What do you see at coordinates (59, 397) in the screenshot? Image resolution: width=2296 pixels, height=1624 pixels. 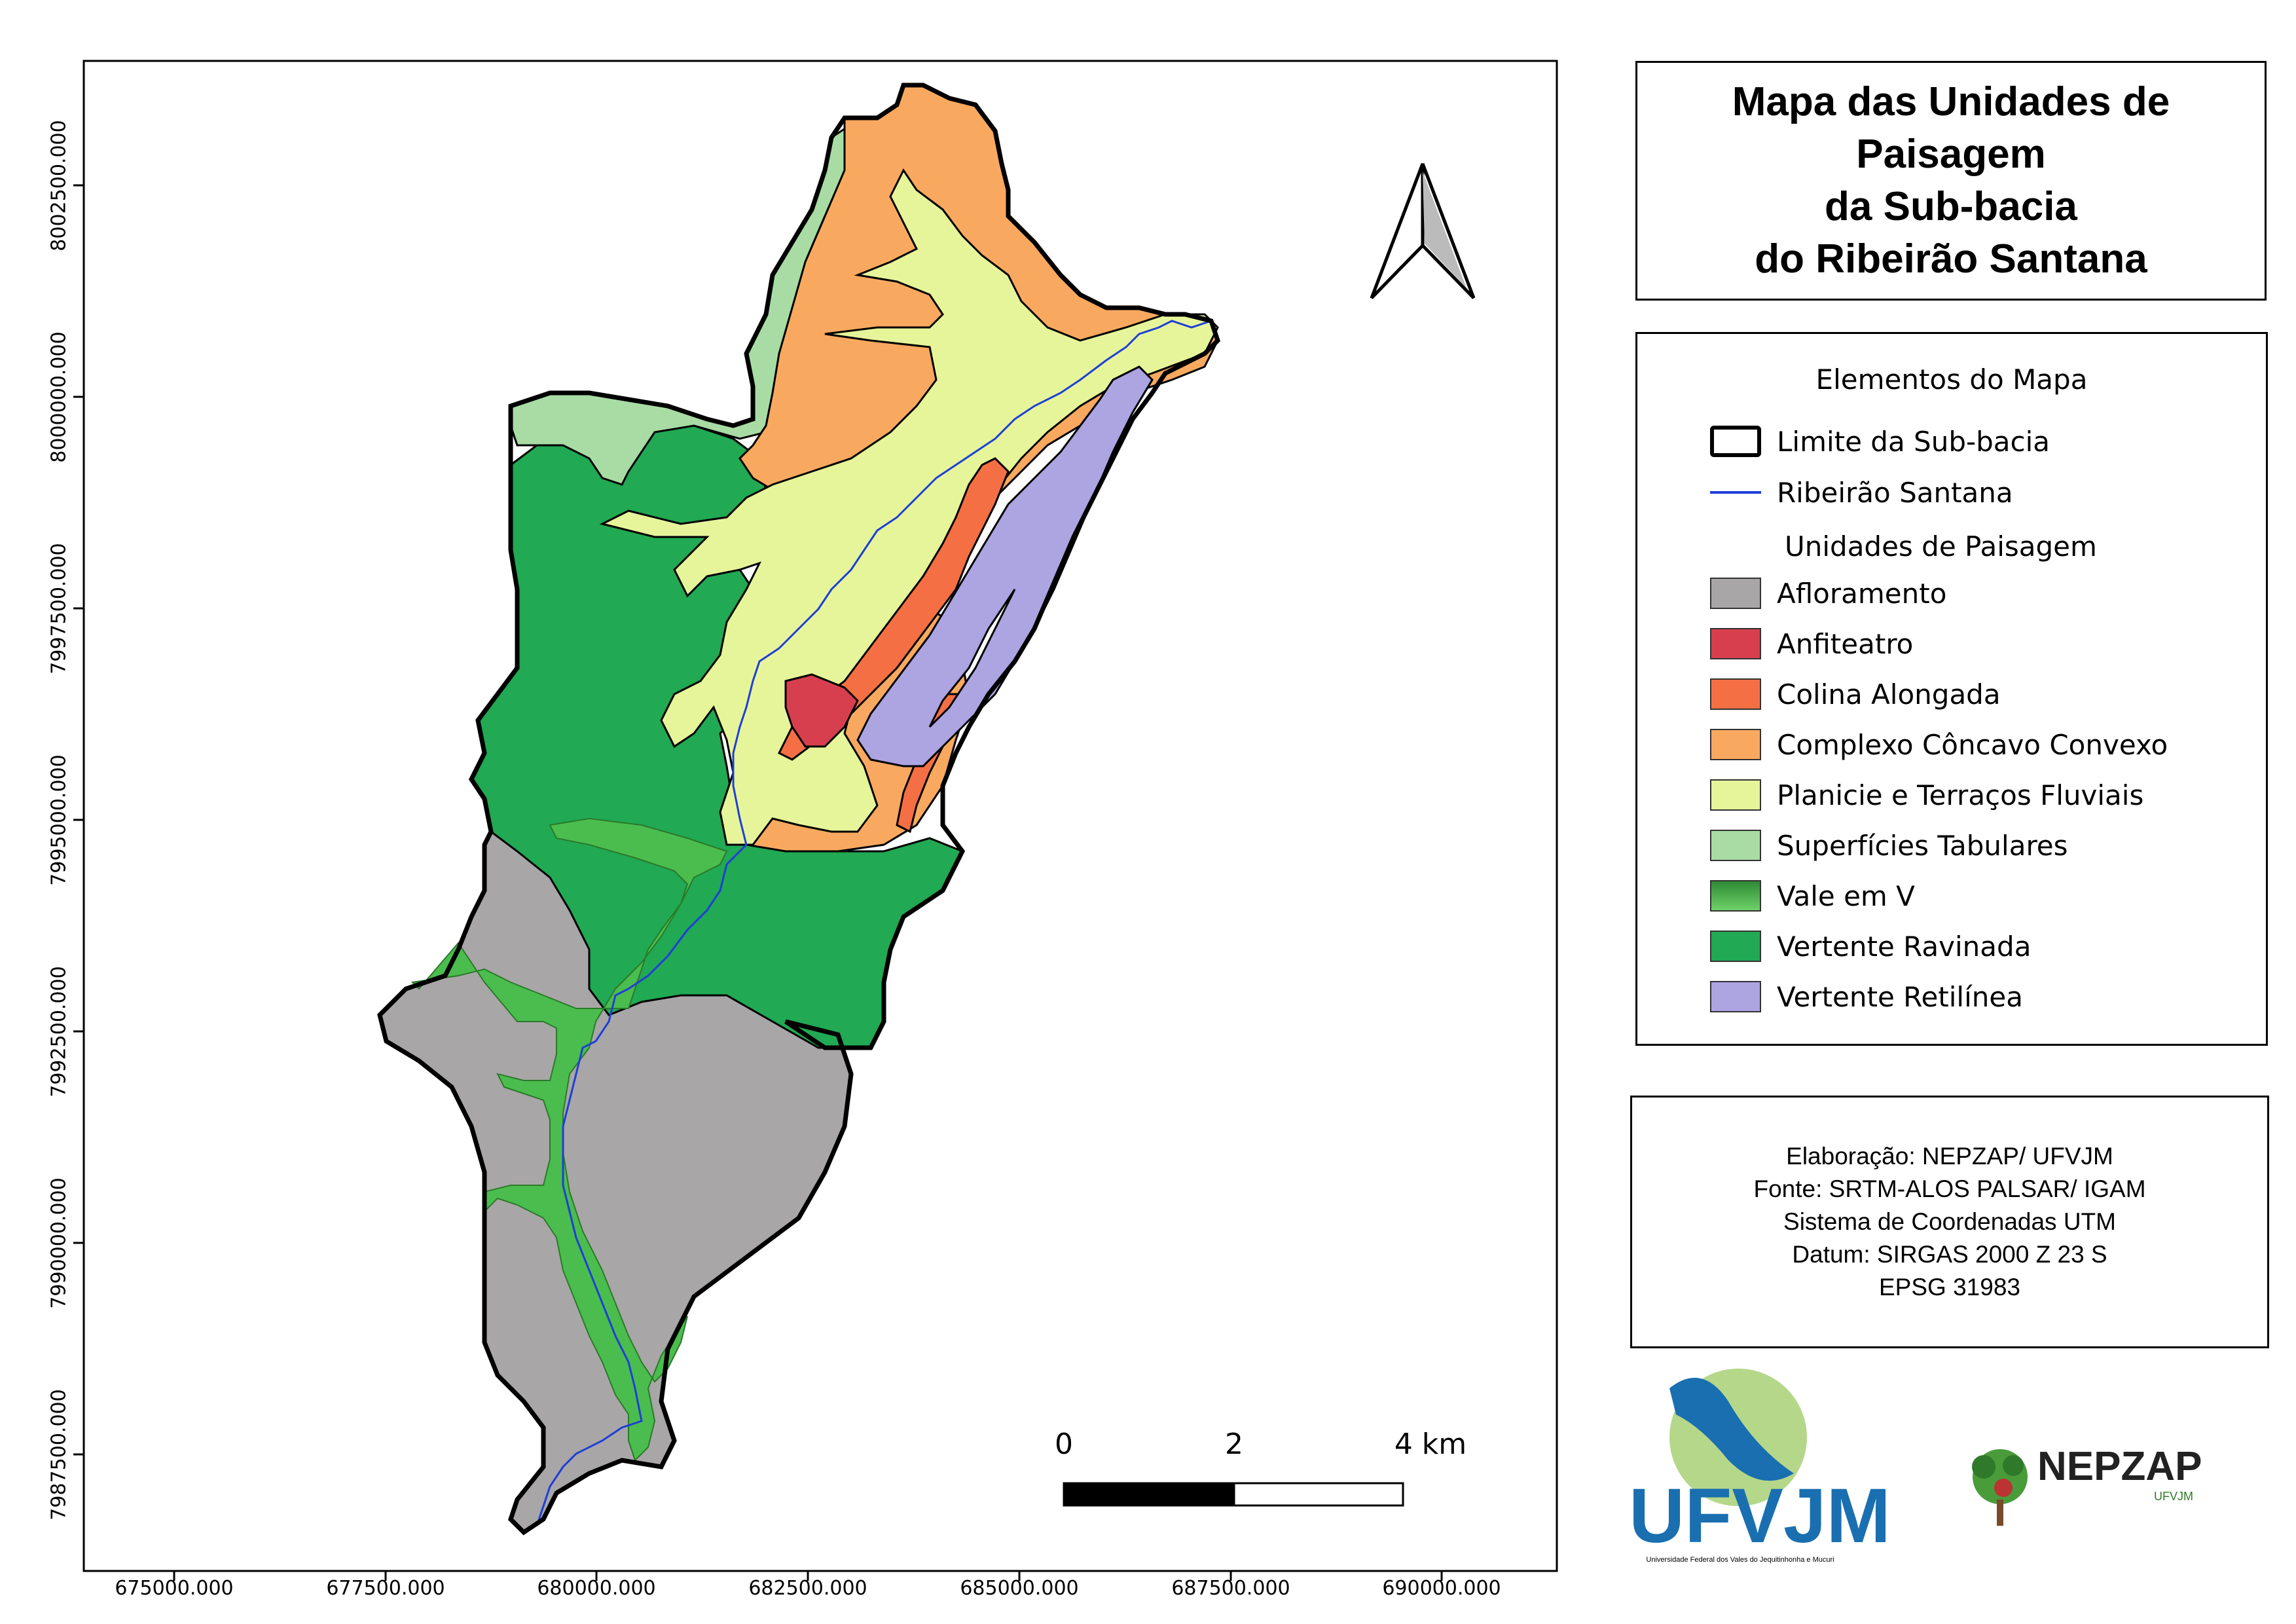 I see `y-tick-label: 8000000.000` at bounding box center [59, 397].